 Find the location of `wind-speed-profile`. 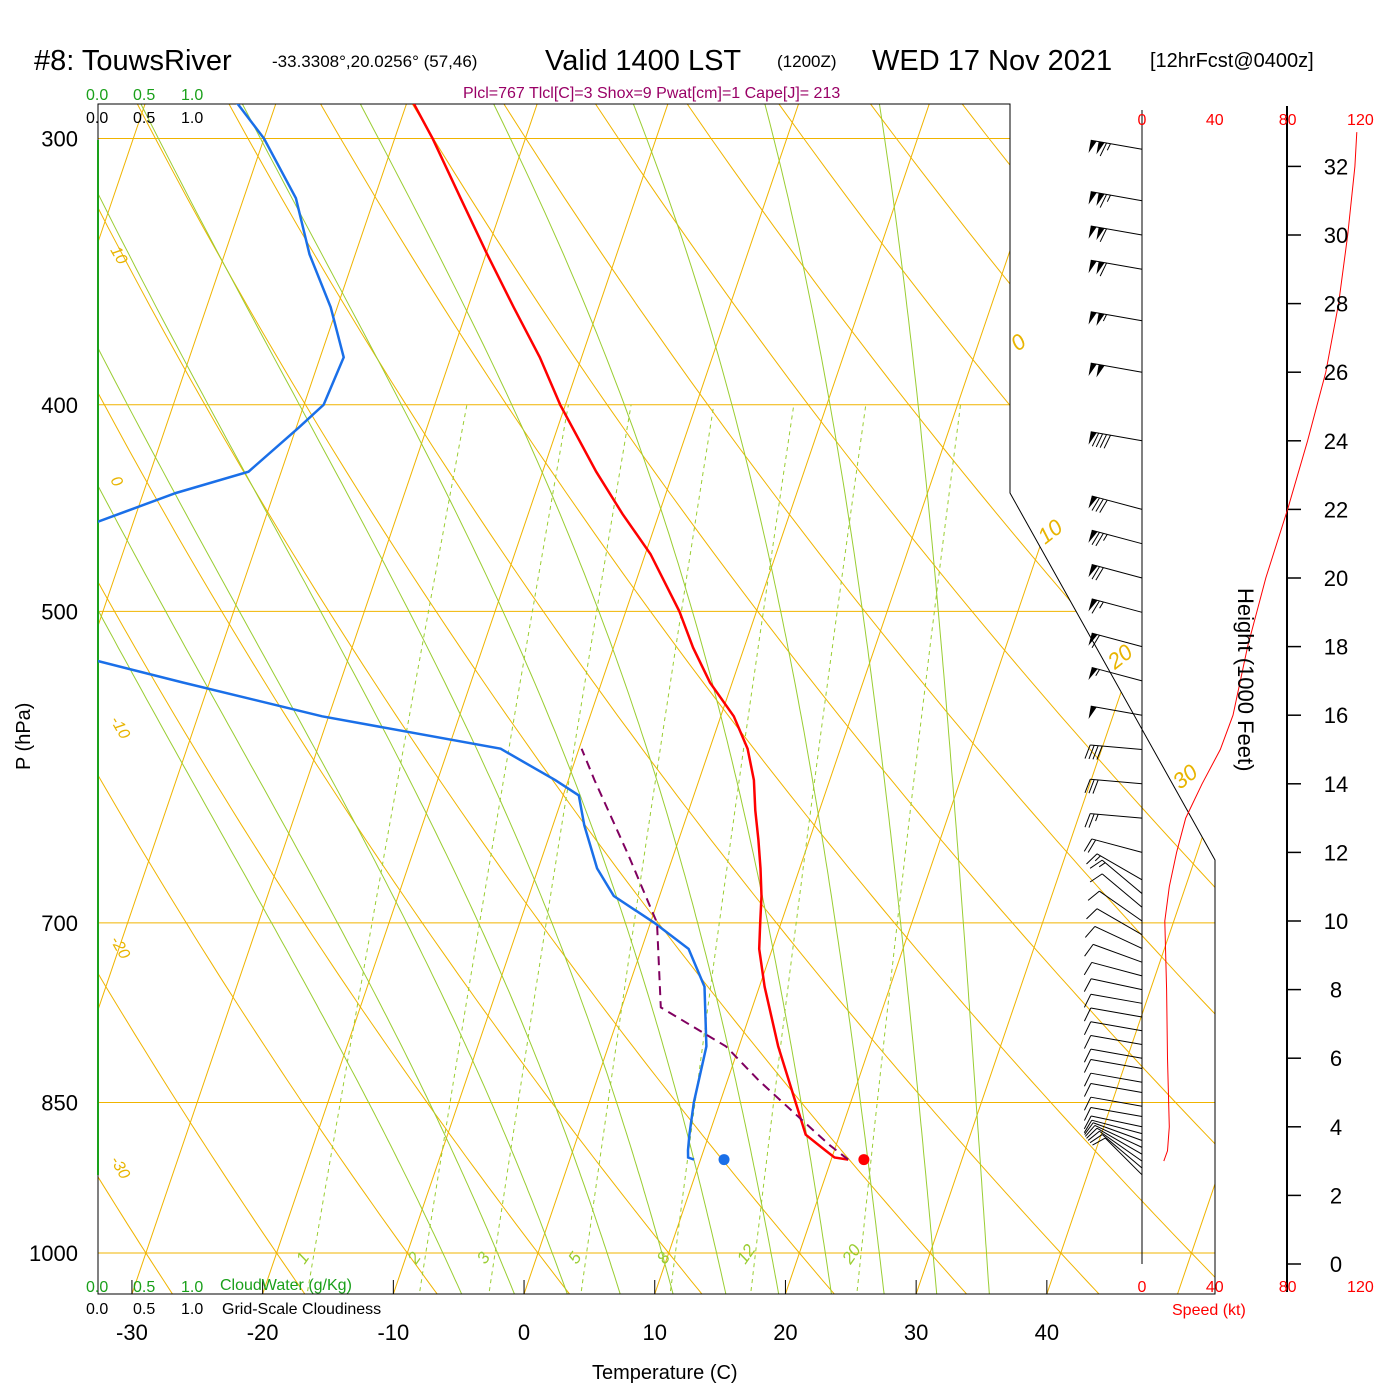

wind-speed-profile is located at coordinates (1260, 647).